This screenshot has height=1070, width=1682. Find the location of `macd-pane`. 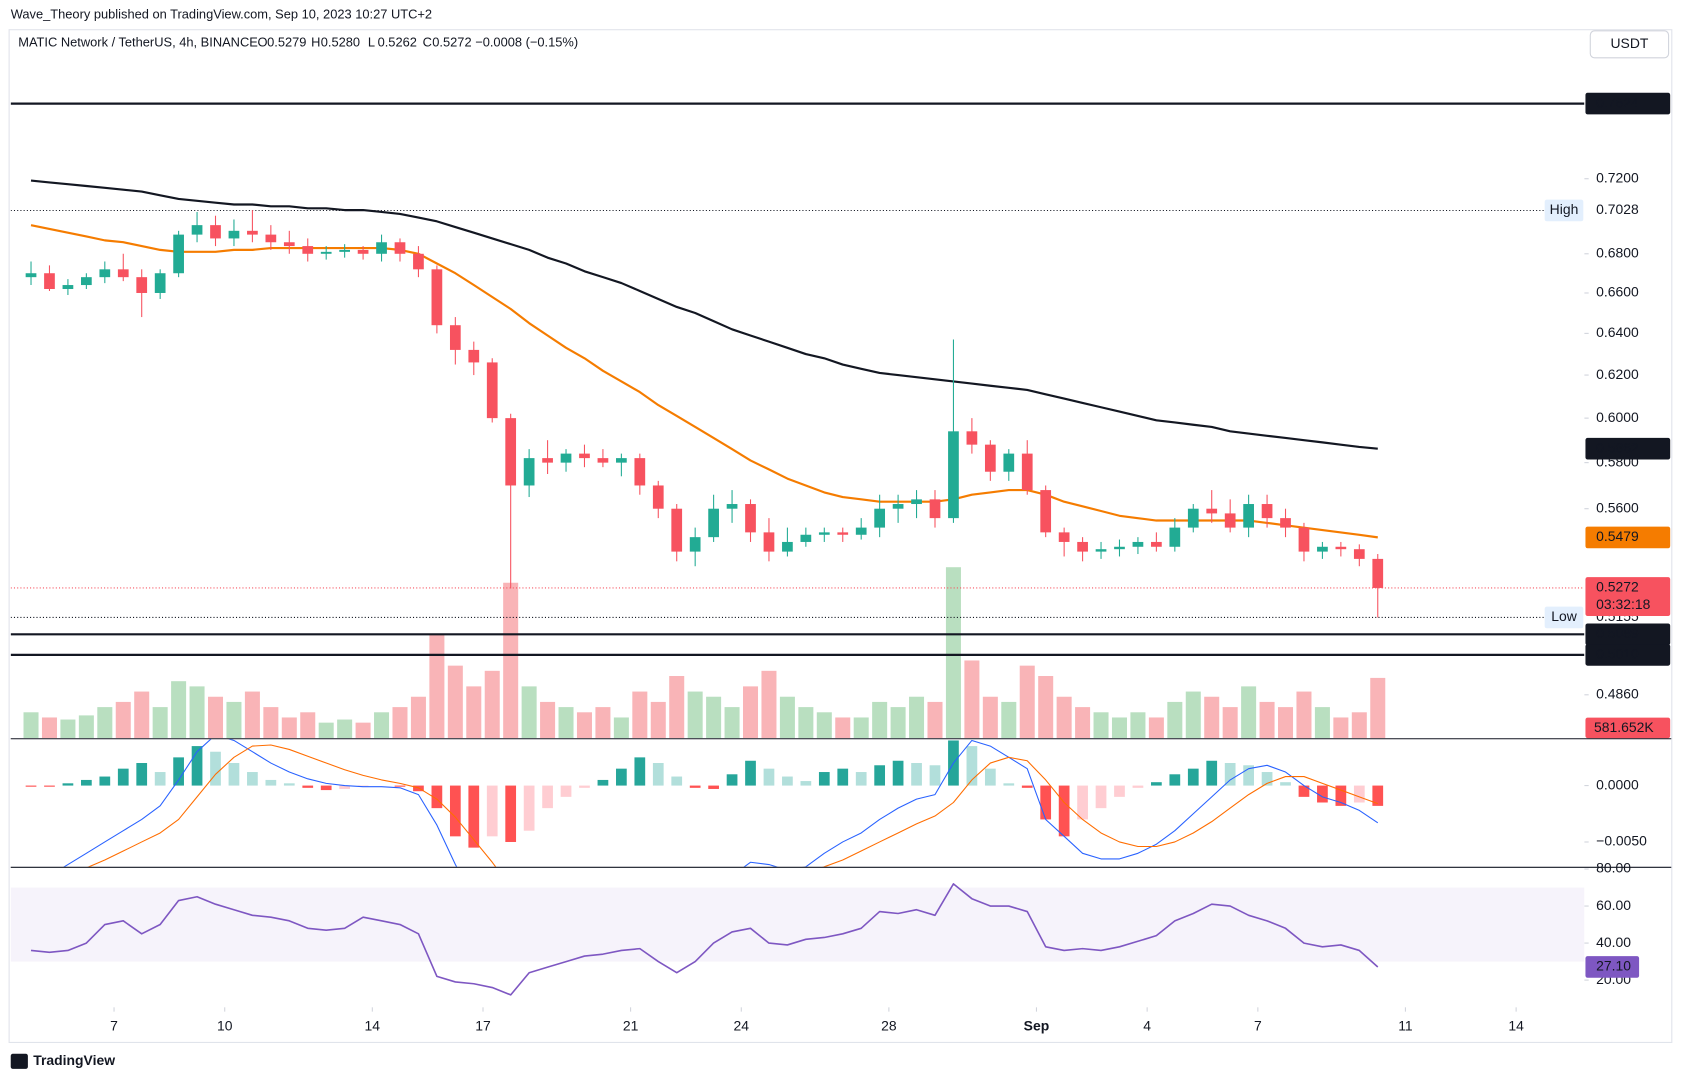

macd-pane is located at coordinates (704, 803).